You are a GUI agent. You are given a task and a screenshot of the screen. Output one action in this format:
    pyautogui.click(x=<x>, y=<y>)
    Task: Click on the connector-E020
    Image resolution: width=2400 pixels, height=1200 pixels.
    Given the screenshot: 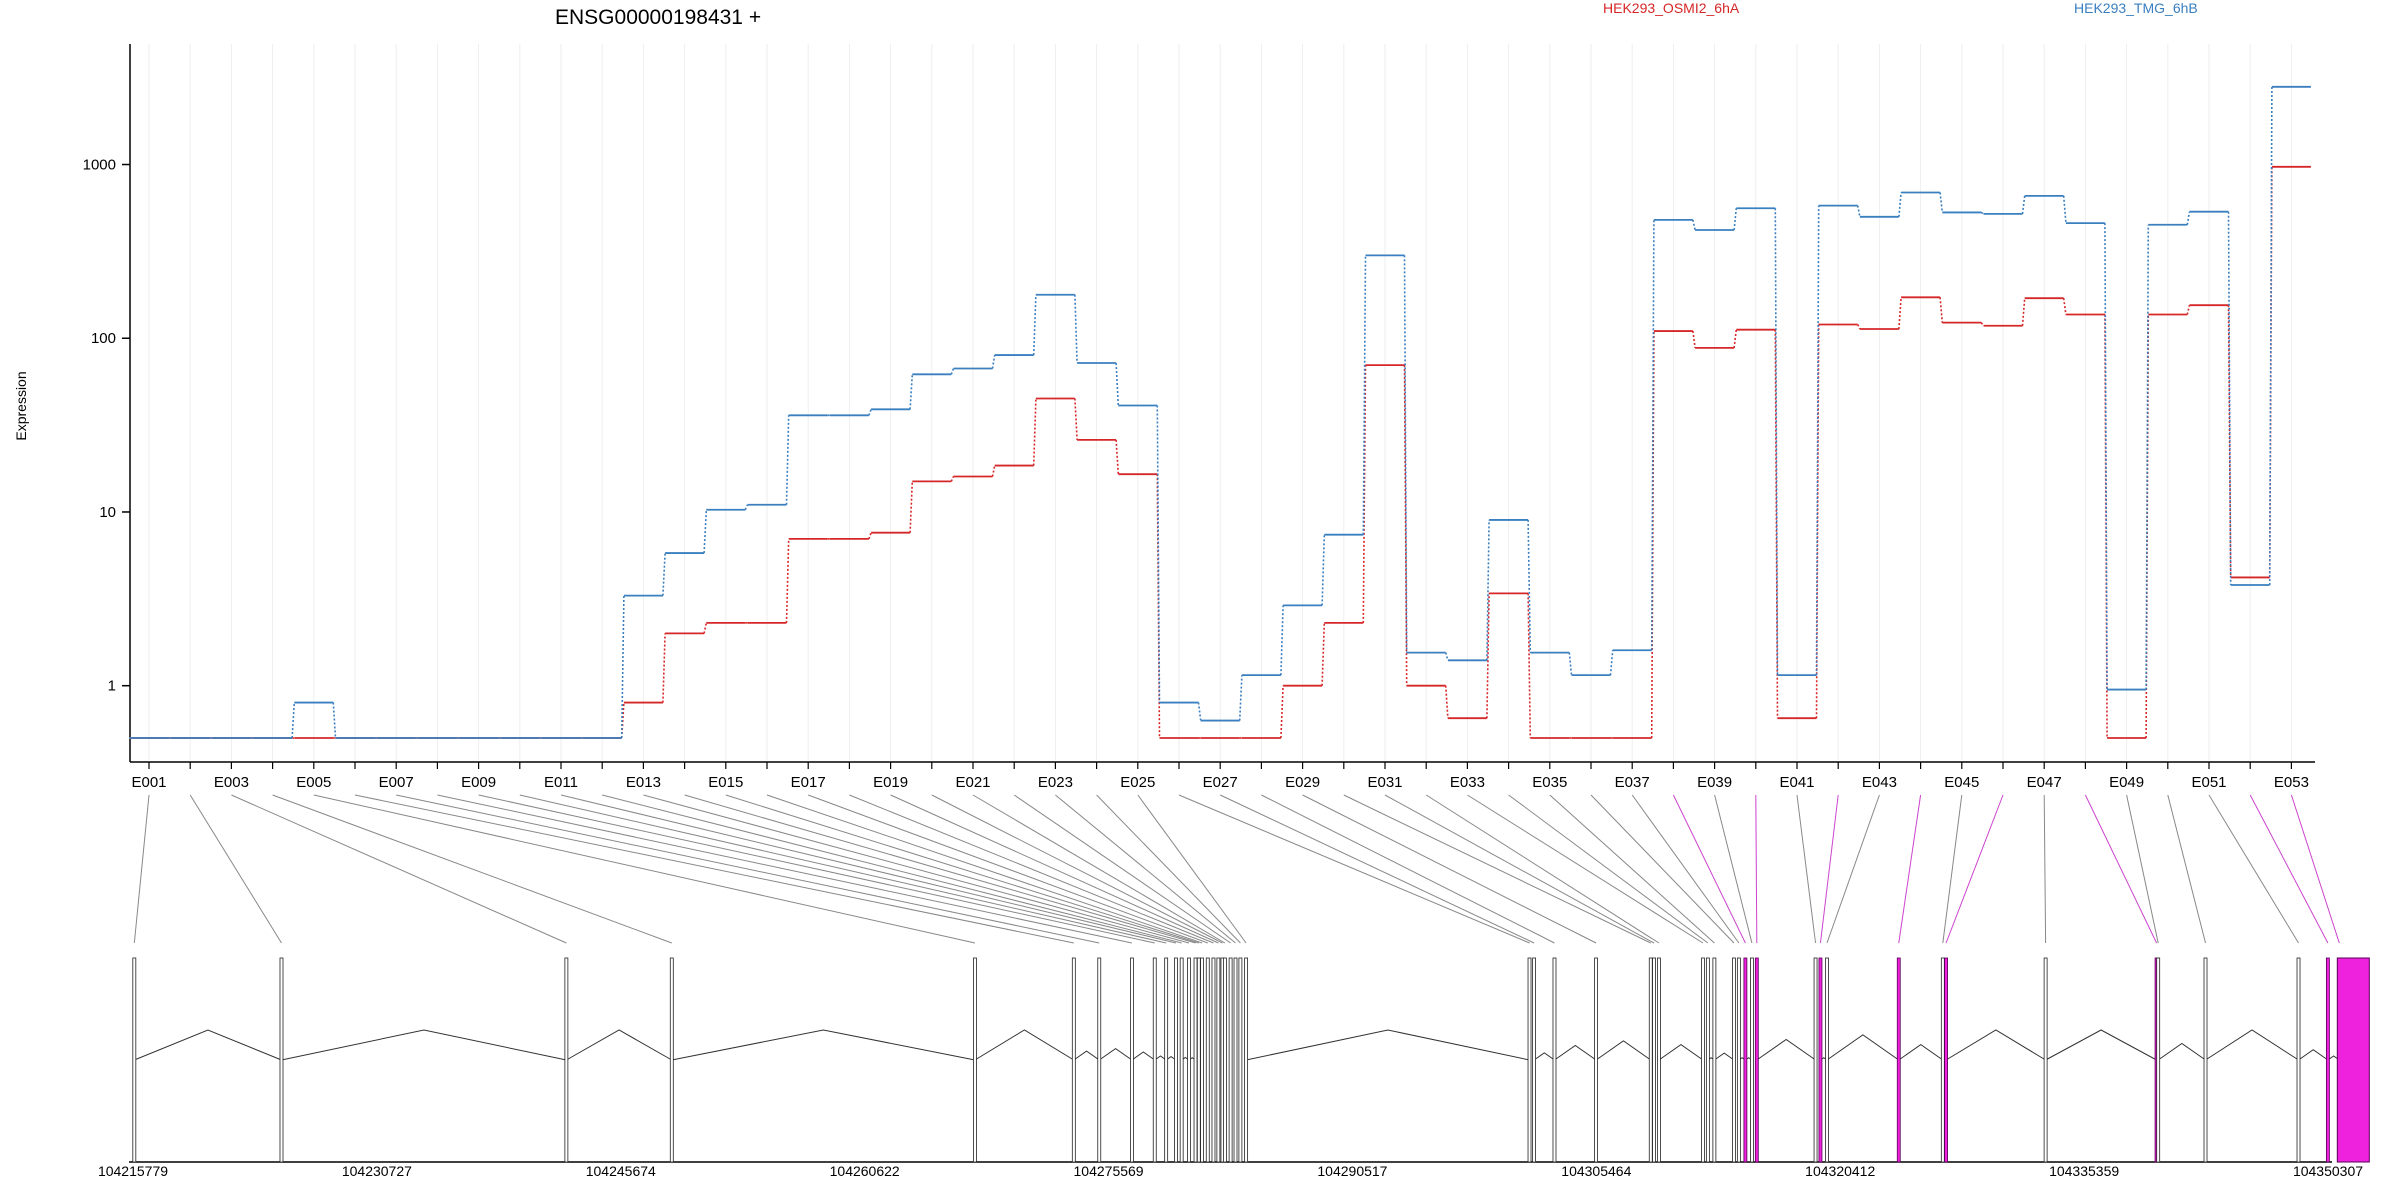 What is the action you would take?
    pyautogui.click(x=1077, y=869)
    